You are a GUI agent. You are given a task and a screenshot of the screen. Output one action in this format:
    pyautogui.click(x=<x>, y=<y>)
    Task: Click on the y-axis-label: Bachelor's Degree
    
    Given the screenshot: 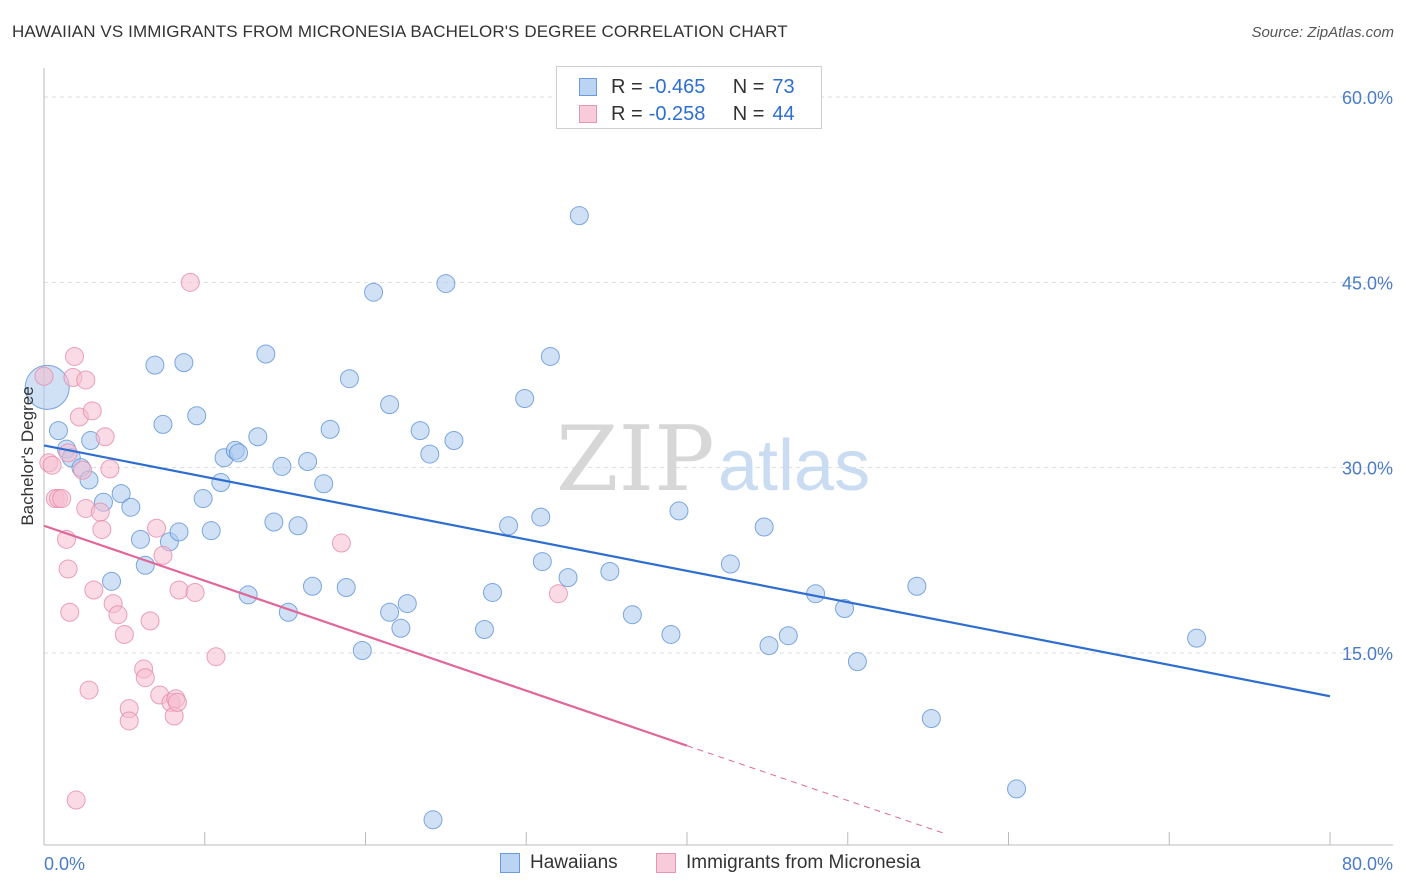 What is the action you would take?
    pyautogui.click(x=27, y=455)
    